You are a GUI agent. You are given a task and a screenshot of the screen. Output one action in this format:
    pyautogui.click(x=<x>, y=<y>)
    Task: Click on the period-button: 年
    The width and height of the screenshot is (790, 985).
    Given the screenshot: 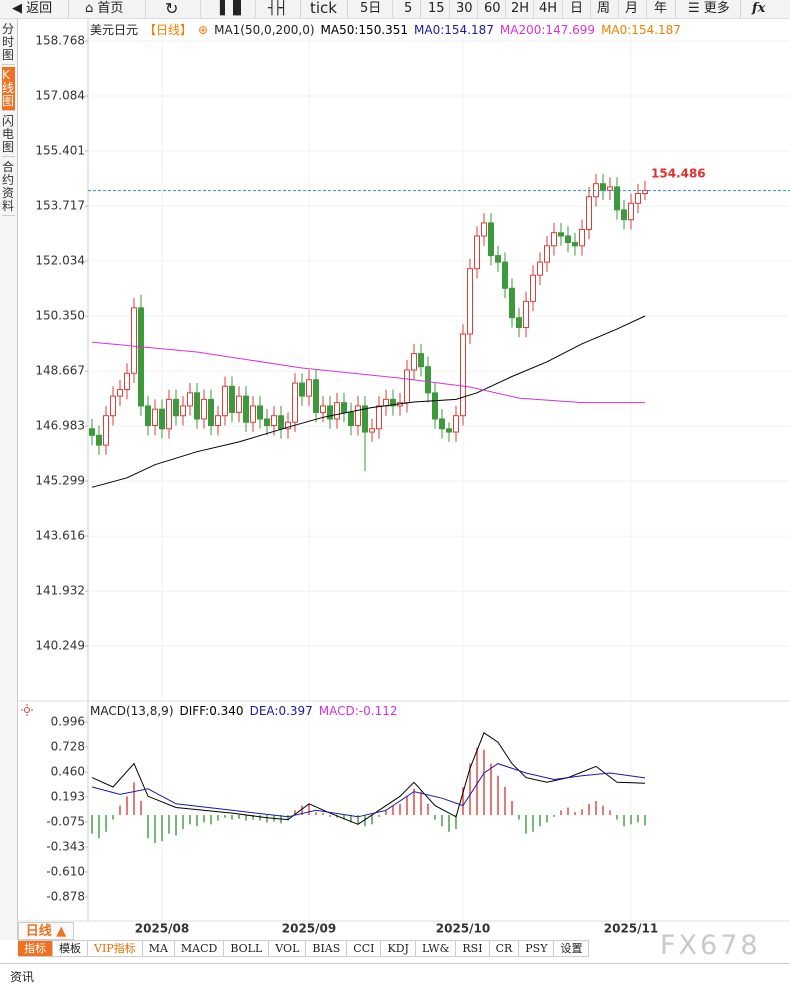 What is the action you would take?
    pyautogui.click(x=661, y=8)
    